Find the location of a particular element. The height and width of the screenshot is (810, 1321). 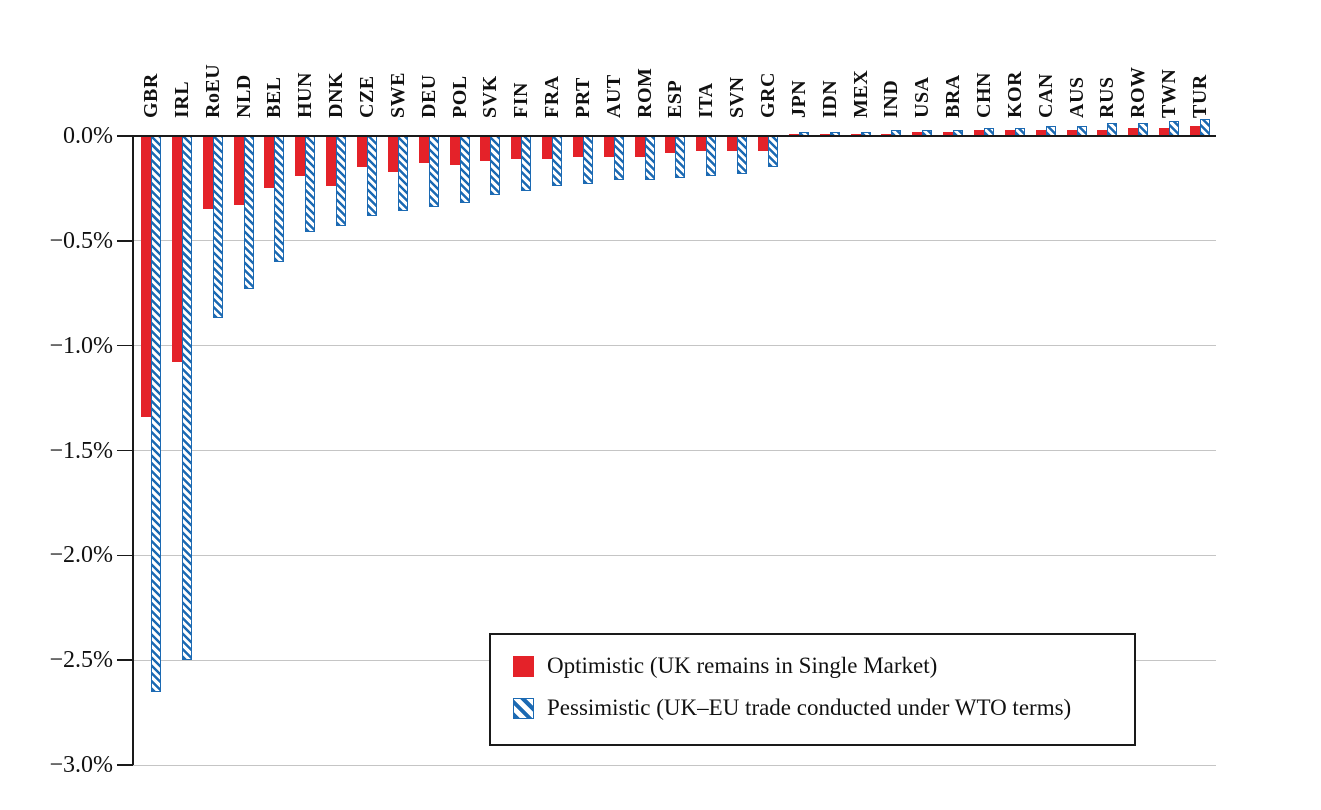

bar-pessimistic-ITA is located at coordinates (711, 156).